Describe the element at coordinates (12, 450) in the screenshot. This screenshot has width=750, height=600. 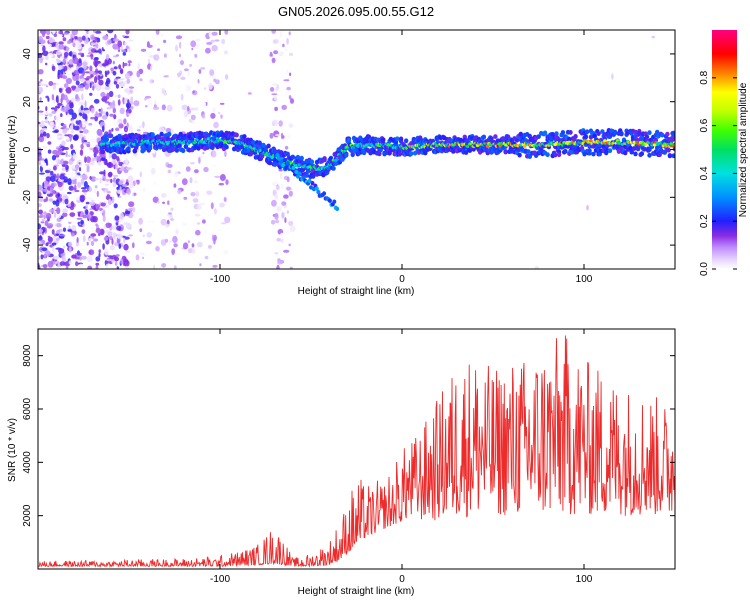
I see `snr-y-axis-label: SNR (10 * v/v)` at that location.